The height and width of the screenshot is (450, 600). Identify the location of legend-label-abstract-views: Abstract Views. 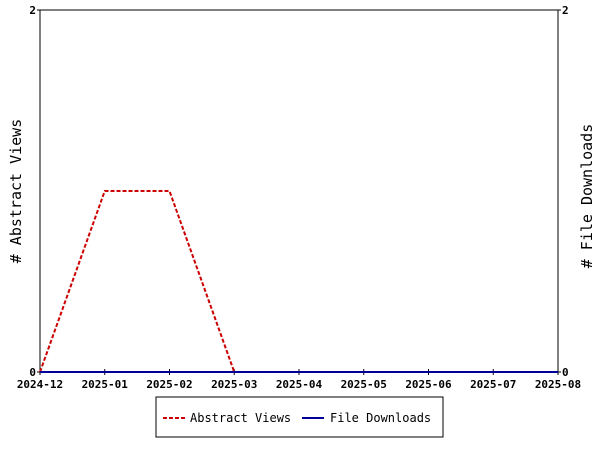
(240, 418).